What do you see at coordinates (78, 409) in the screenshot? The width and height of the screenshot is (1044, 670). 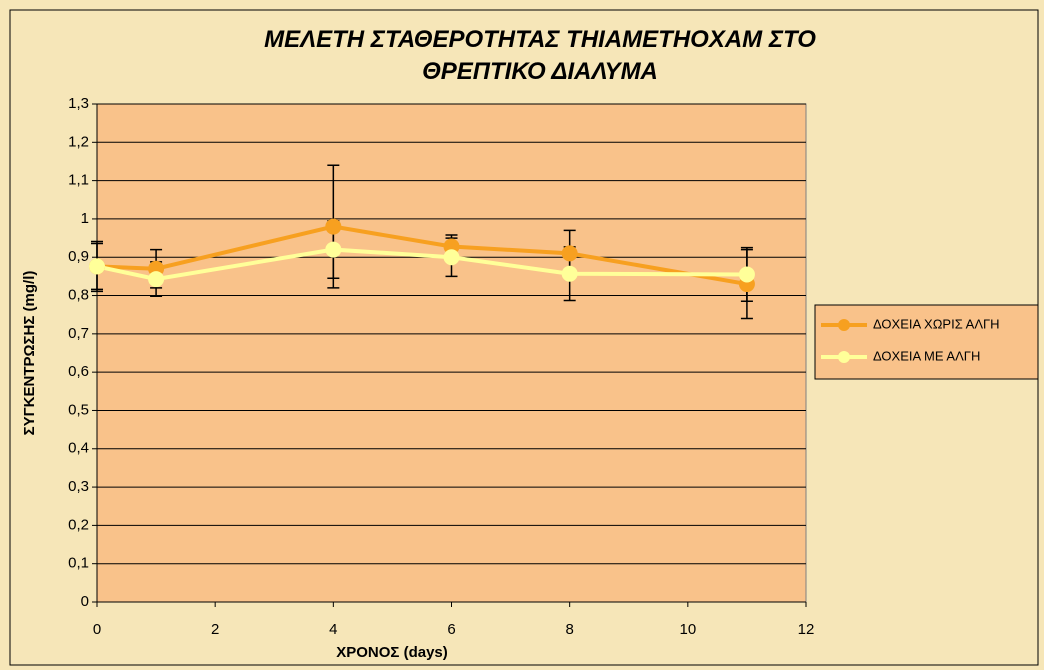 I see `y-tick-label: 0,5` at bounding box center [78, 409].